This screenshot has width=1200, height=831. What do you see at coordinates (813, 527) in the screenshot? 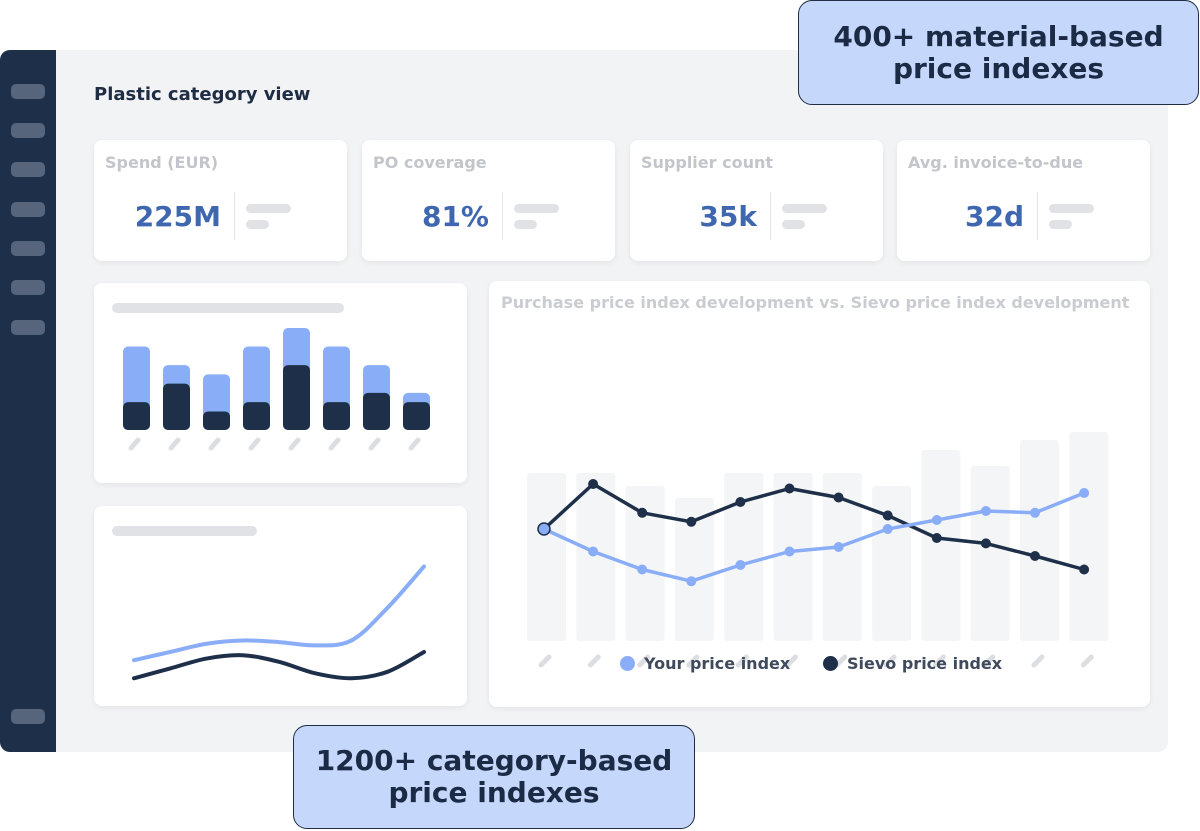
I see `sievo-index-line` at bounding box center [813, 527].